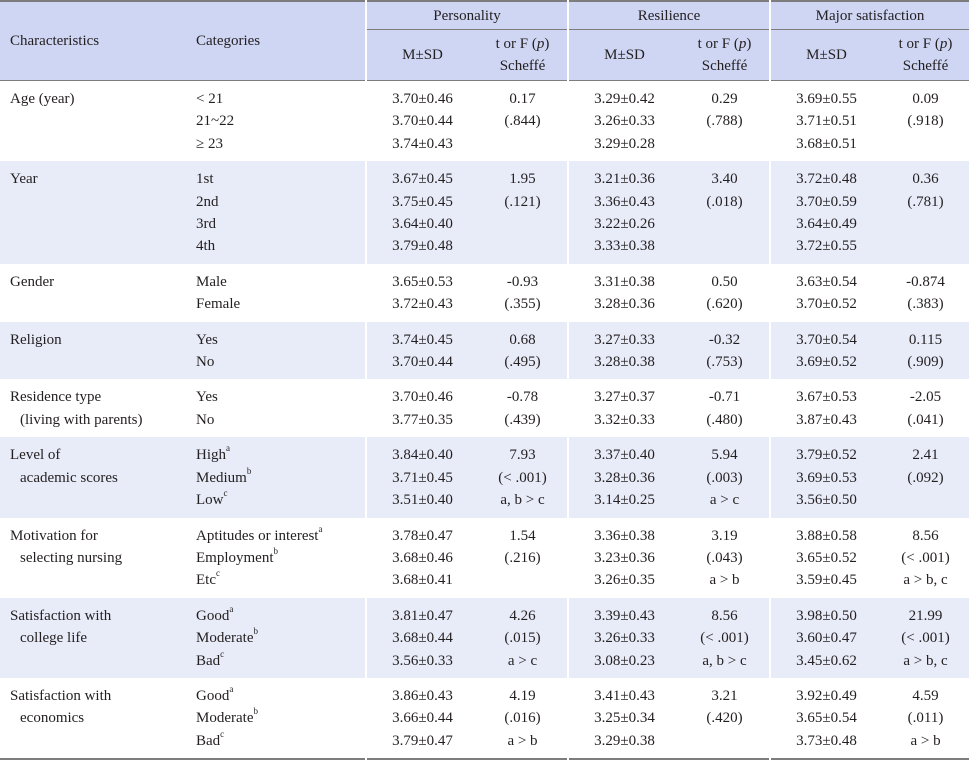 Image resolution: width=969 pixels, height=760 pixels. What do you see at coordinates (421, 637) in the screenshot?
I see `personality-msd-cell: 3.81±0.47 3.68±0.44 3.56±0.33` at bounding box center [421, 637].